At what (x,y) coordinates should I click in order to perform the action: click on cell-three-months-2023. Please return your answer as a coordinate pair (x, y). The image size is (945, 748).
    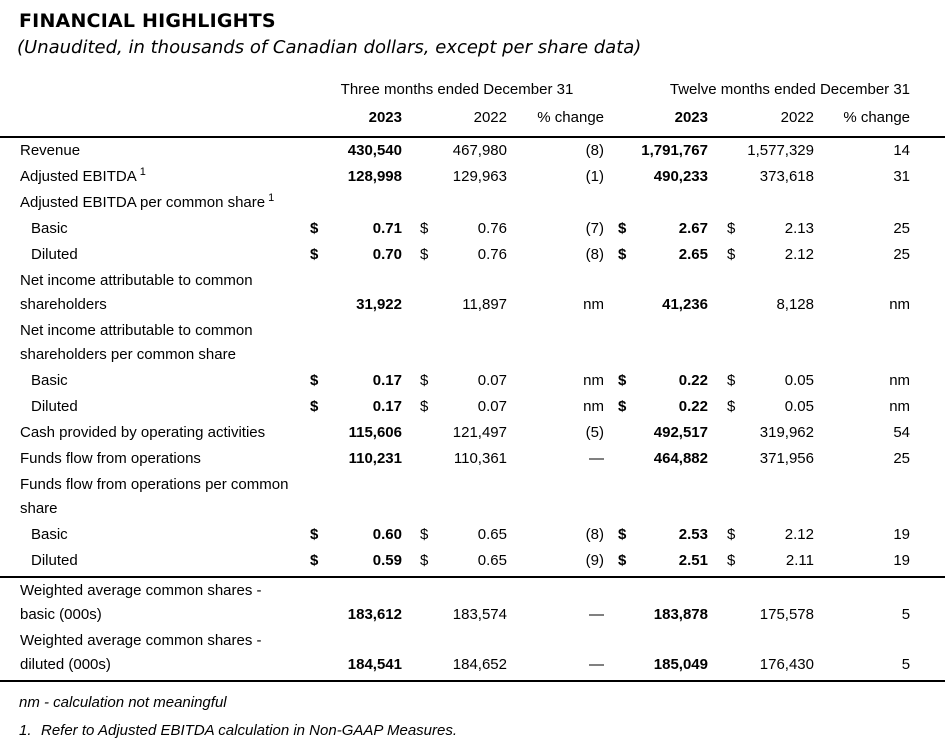
    Looking at the image, I should click on (356, 203).